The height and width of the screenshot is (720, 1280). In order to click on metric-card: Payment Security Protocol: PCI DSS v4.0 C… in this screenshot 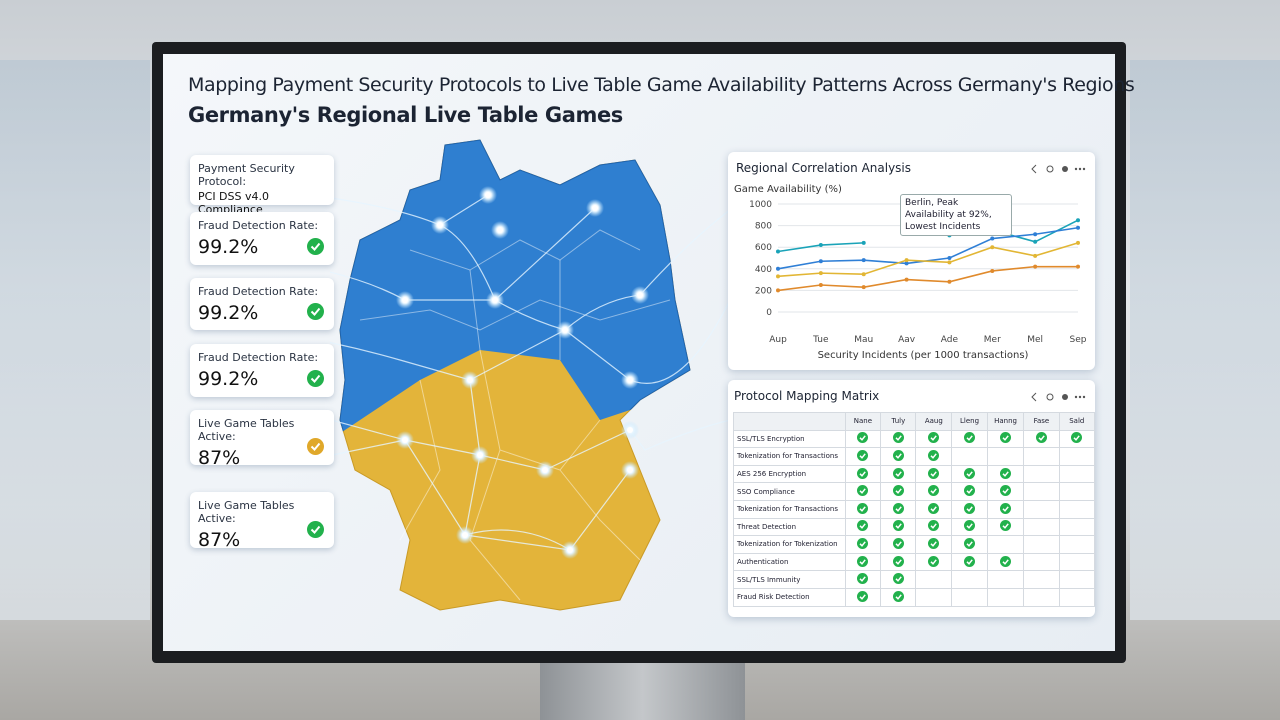, I will do `click(262, 185)`.